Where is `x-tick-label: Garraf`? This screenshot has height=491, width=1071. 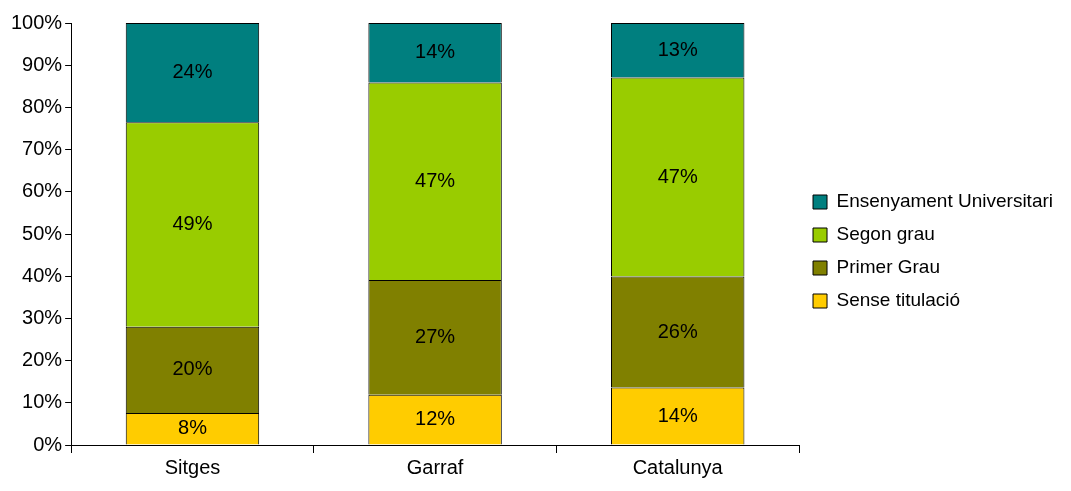
x-tick-label: Garraf is located at coordinates (435, 466).